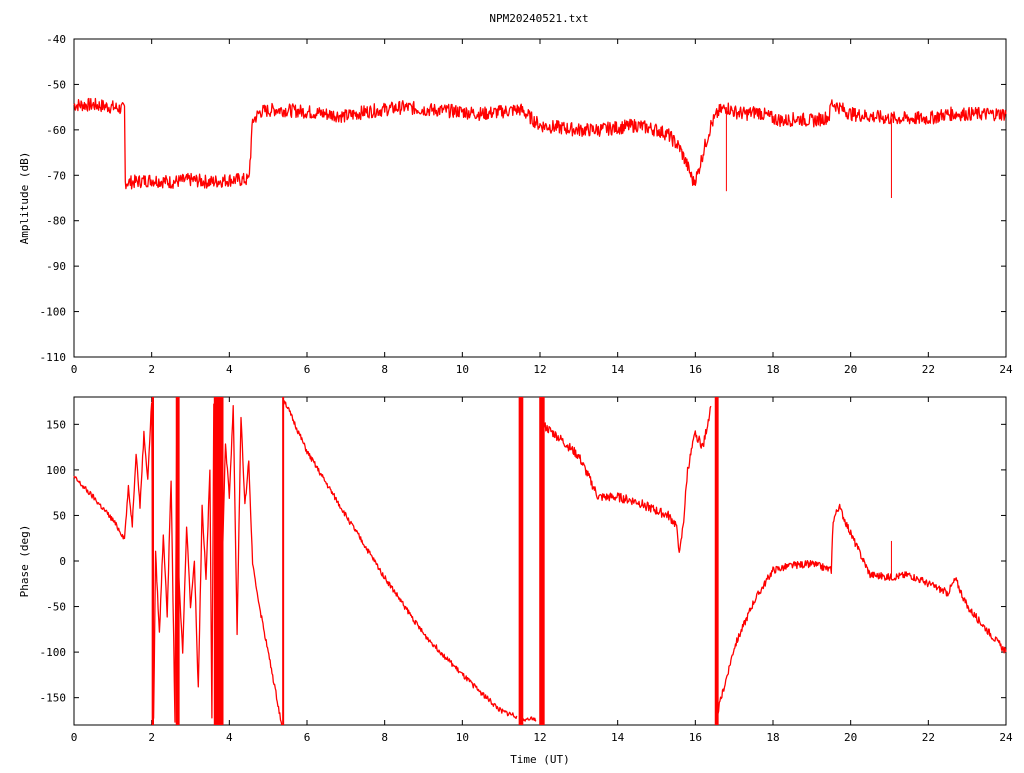  I want to click on y-tick-label: 150, so click(56, 424).